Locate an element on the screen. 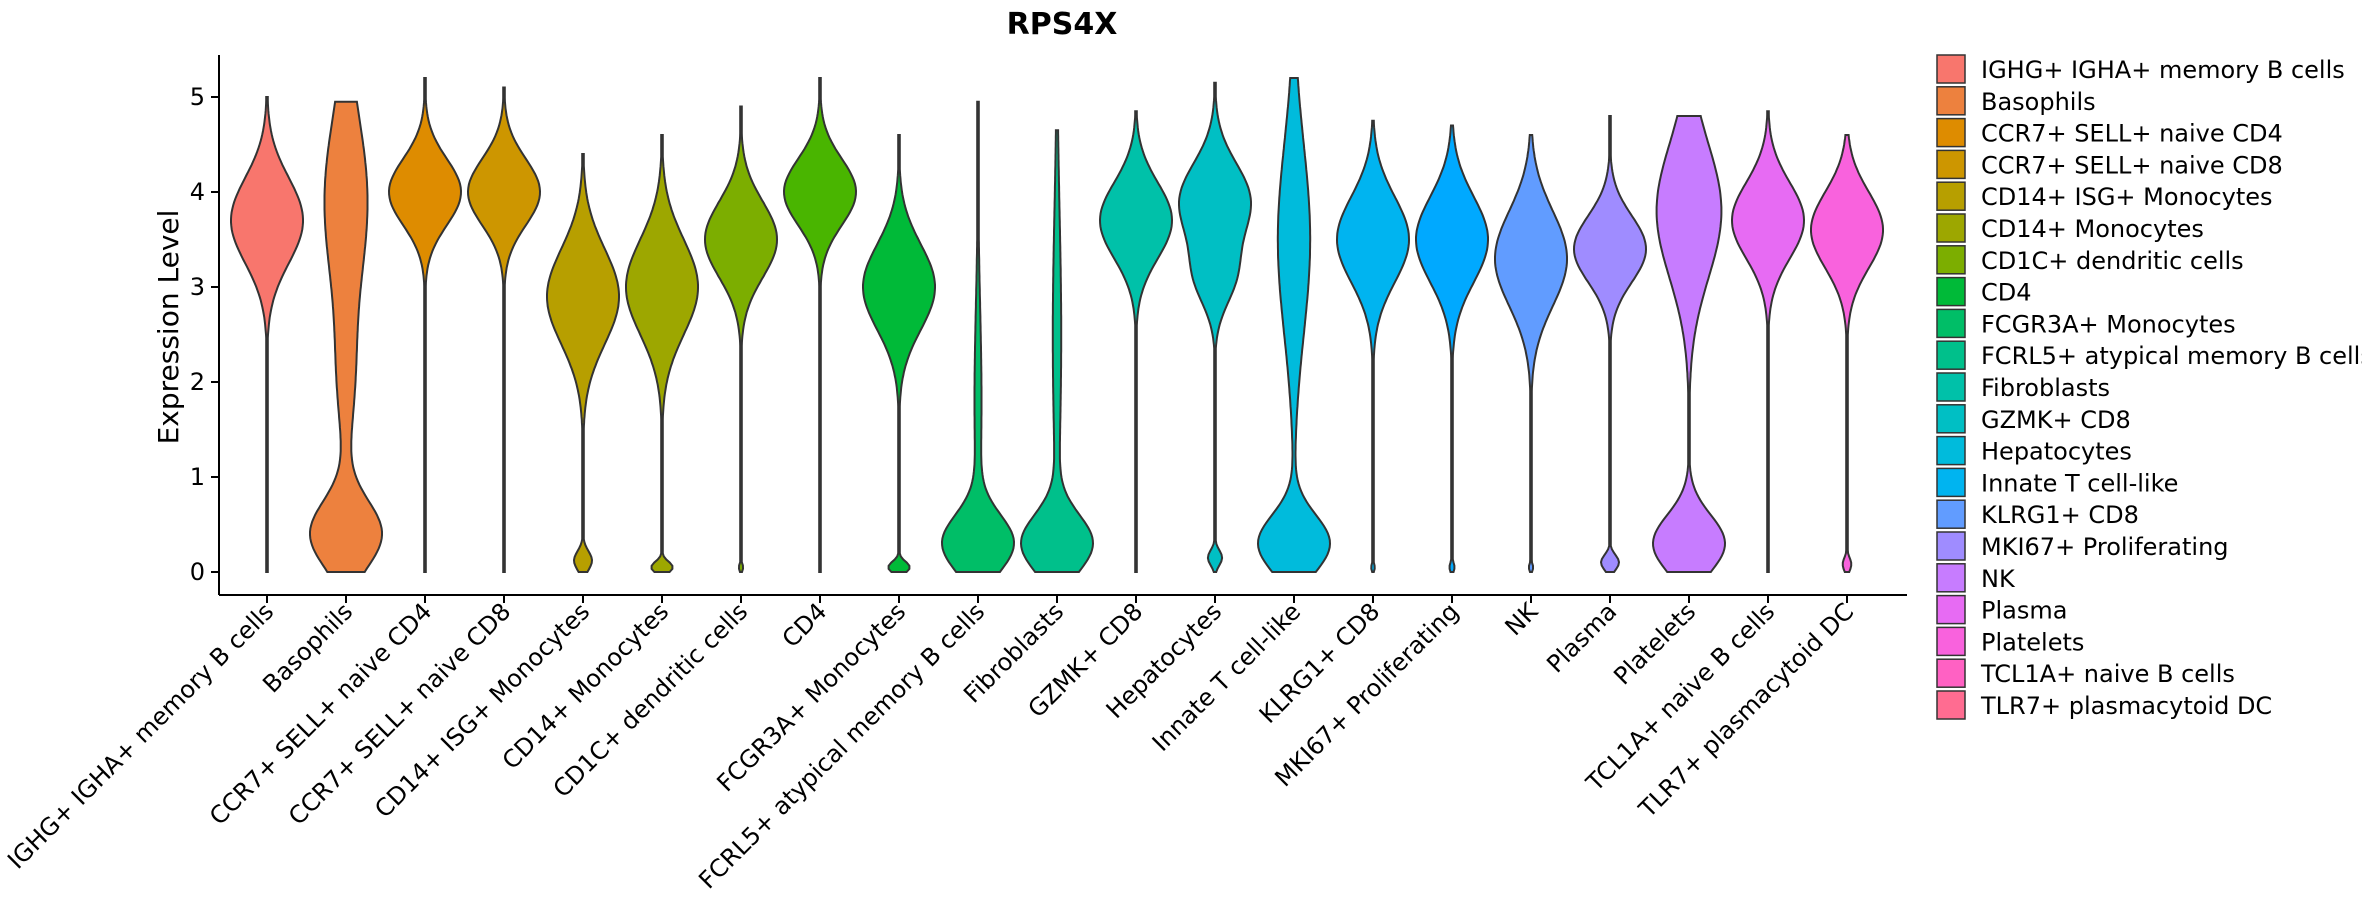 The image size is (2362, 900). legend-label: GZMK+ CD8 is located at coordinates (2056, 420).